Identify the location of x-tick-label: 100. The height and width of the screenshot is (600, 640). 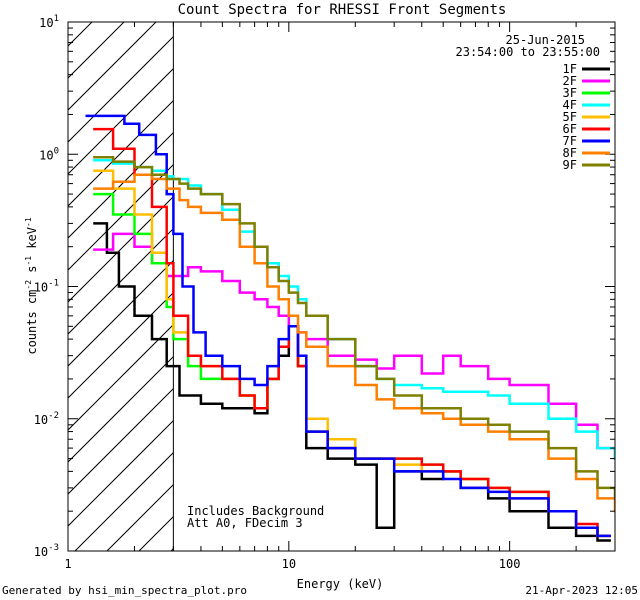
(510, 564).